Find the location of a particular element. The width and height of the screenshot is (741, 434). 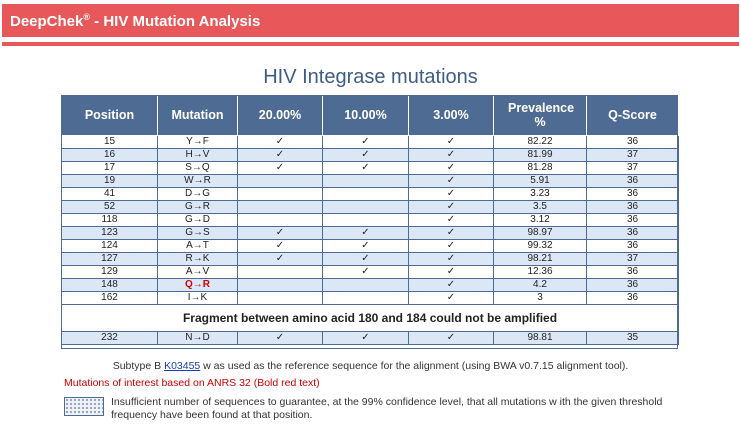

cell-prevalence: 81.99 is located at coordinates (540, 155).